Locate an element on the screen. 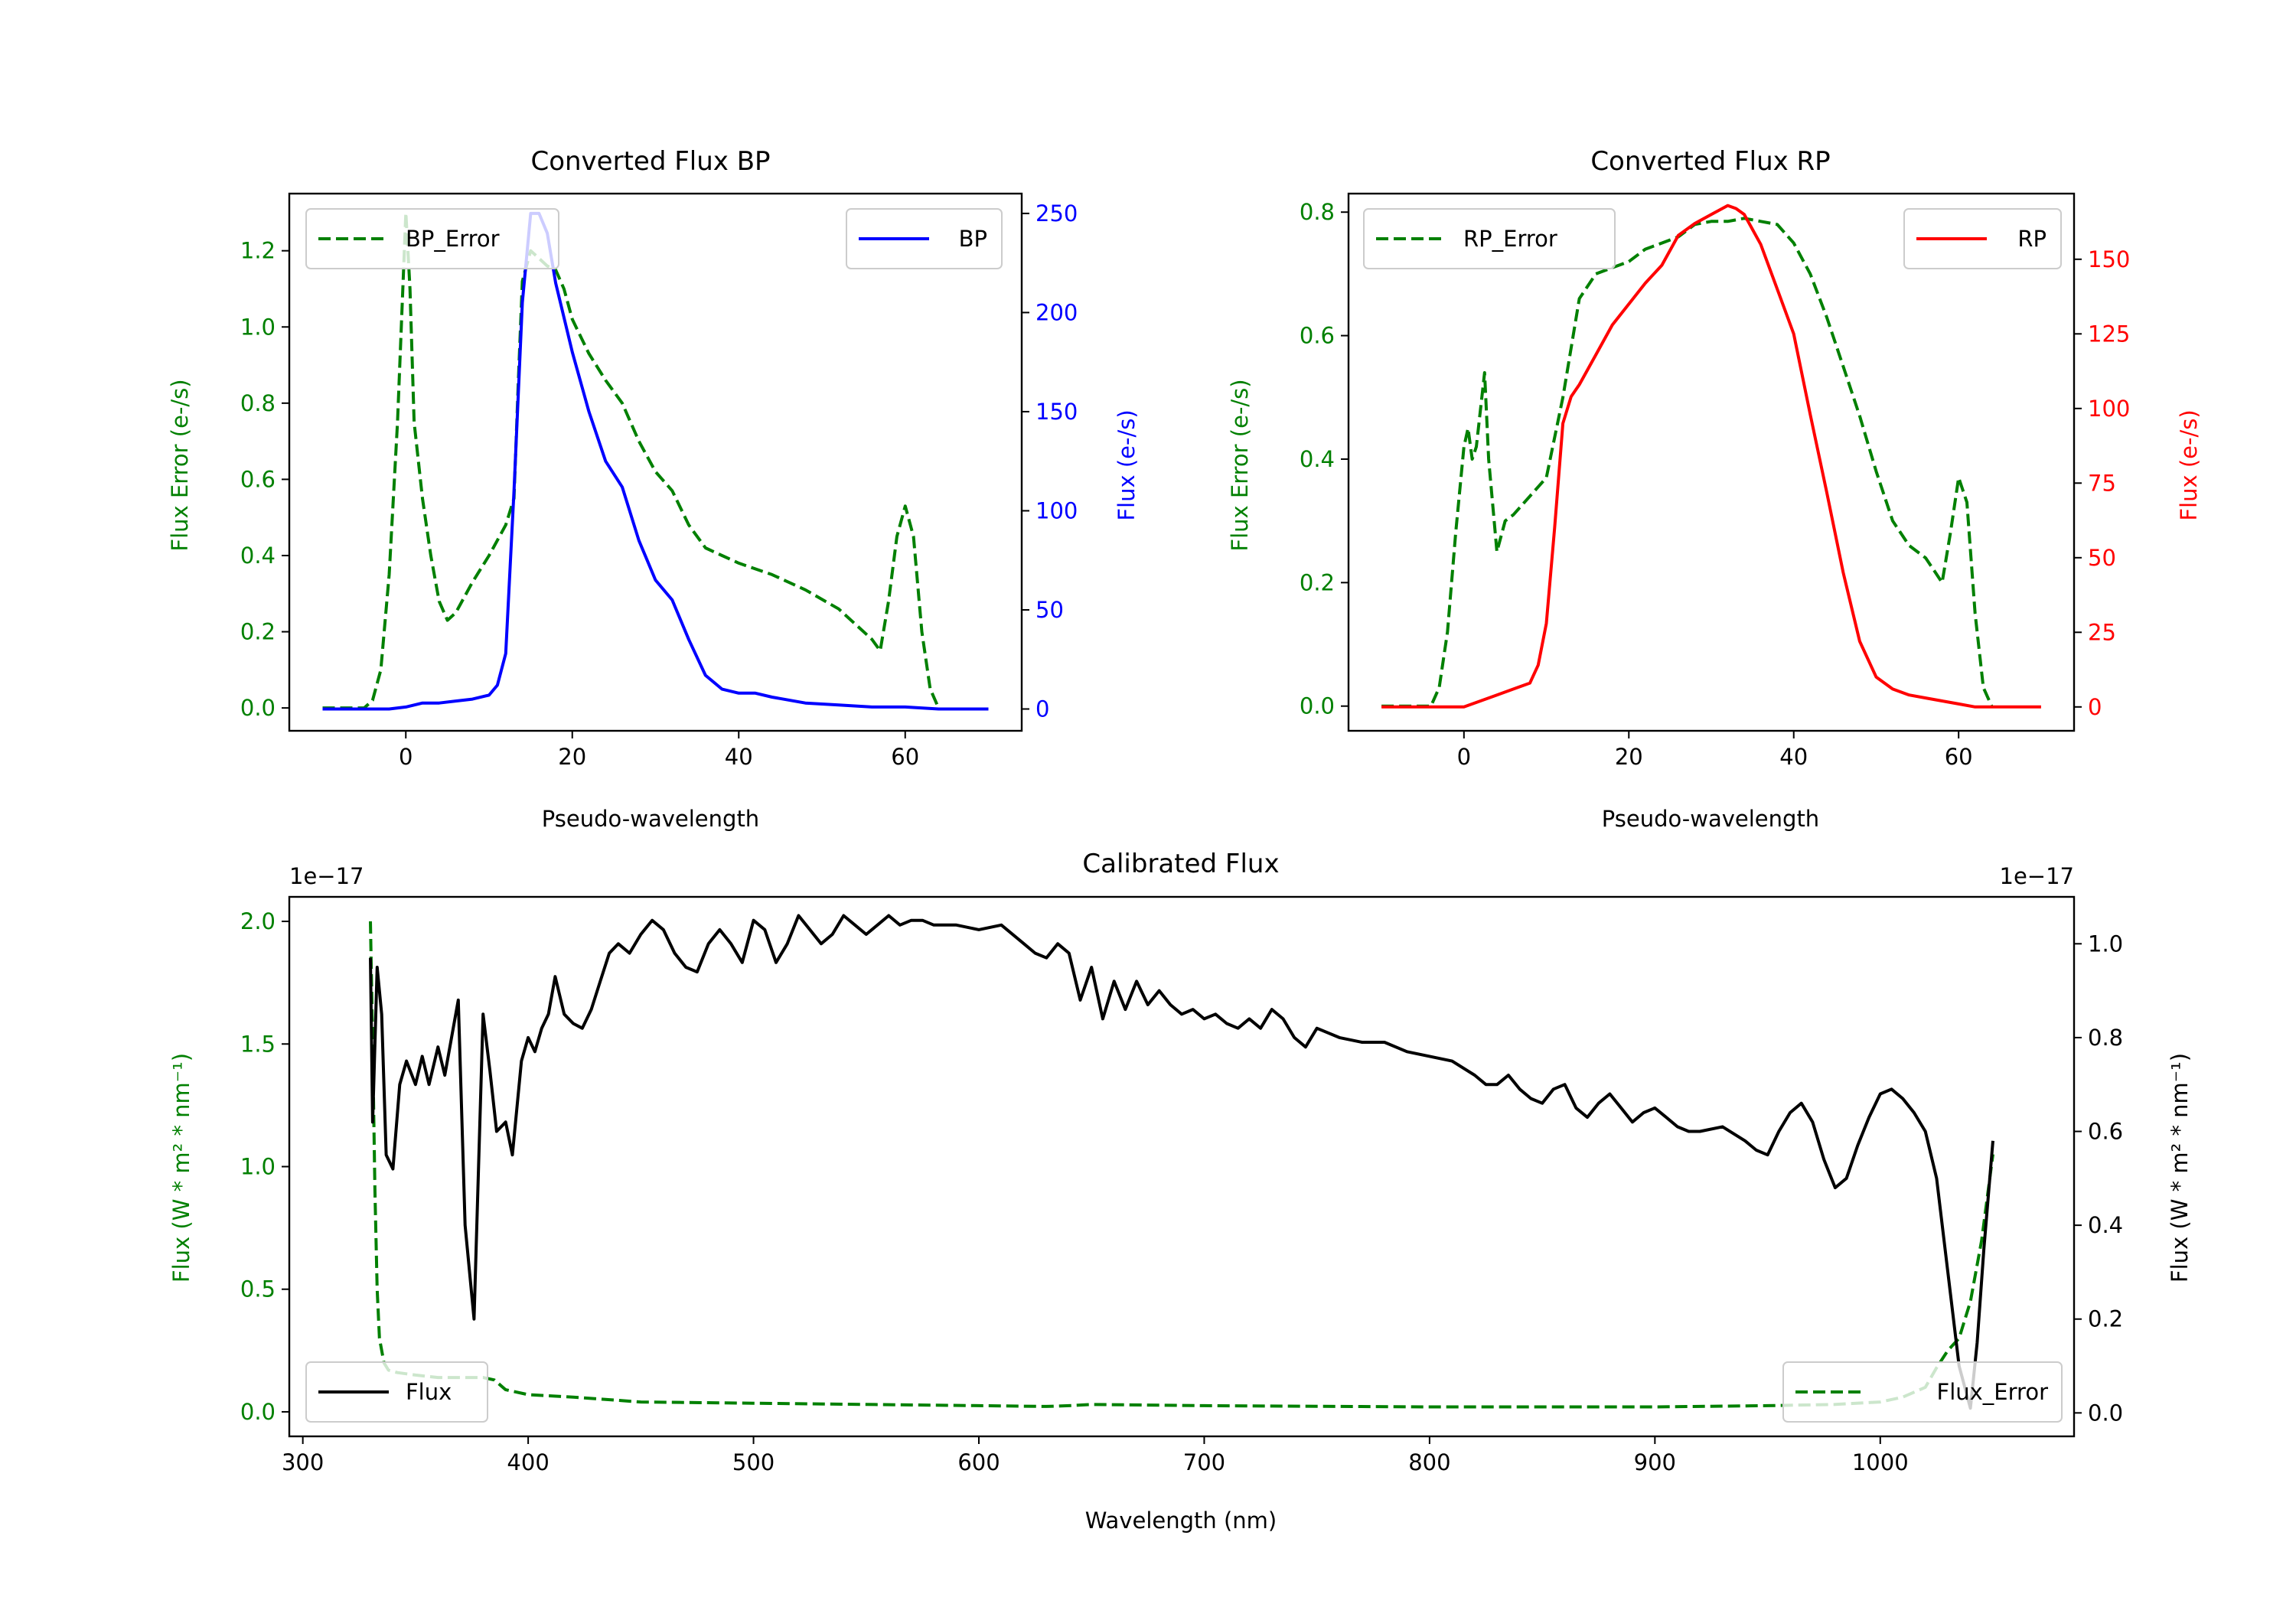 The height and width of the screenshot is (1607, 2296). x-tick-label: 800 is located at coordinates (1429, 1462).